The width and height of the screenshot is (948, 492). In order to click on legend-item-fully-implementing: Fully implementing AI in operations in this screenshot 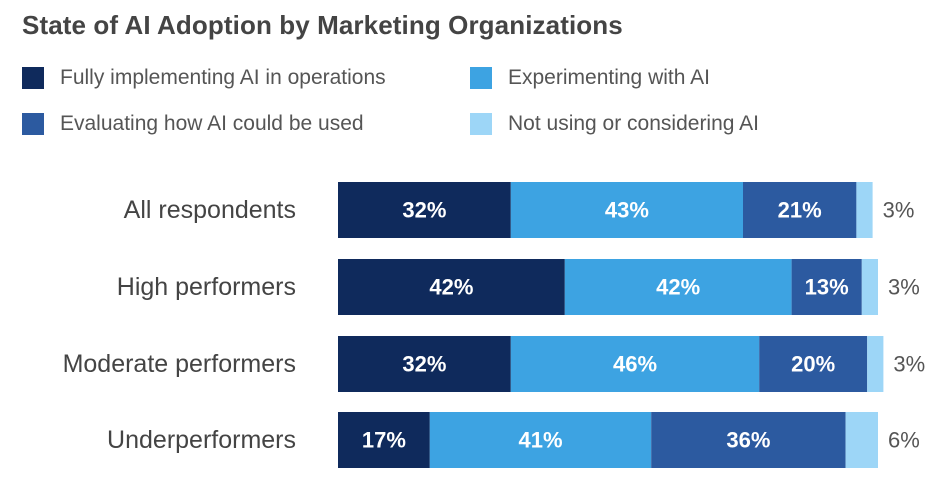, I will do `click(204, 78)`.